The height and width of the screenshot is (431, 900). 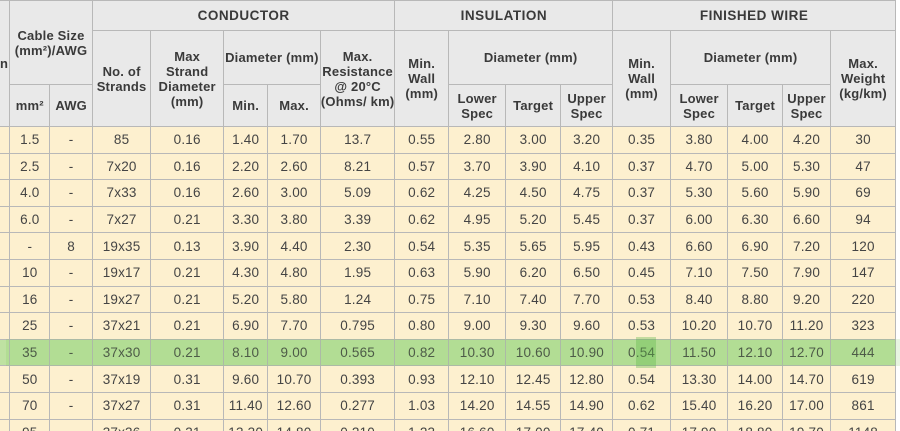 I want to click on table-cell: 0.16, so click(x=187, y=140).